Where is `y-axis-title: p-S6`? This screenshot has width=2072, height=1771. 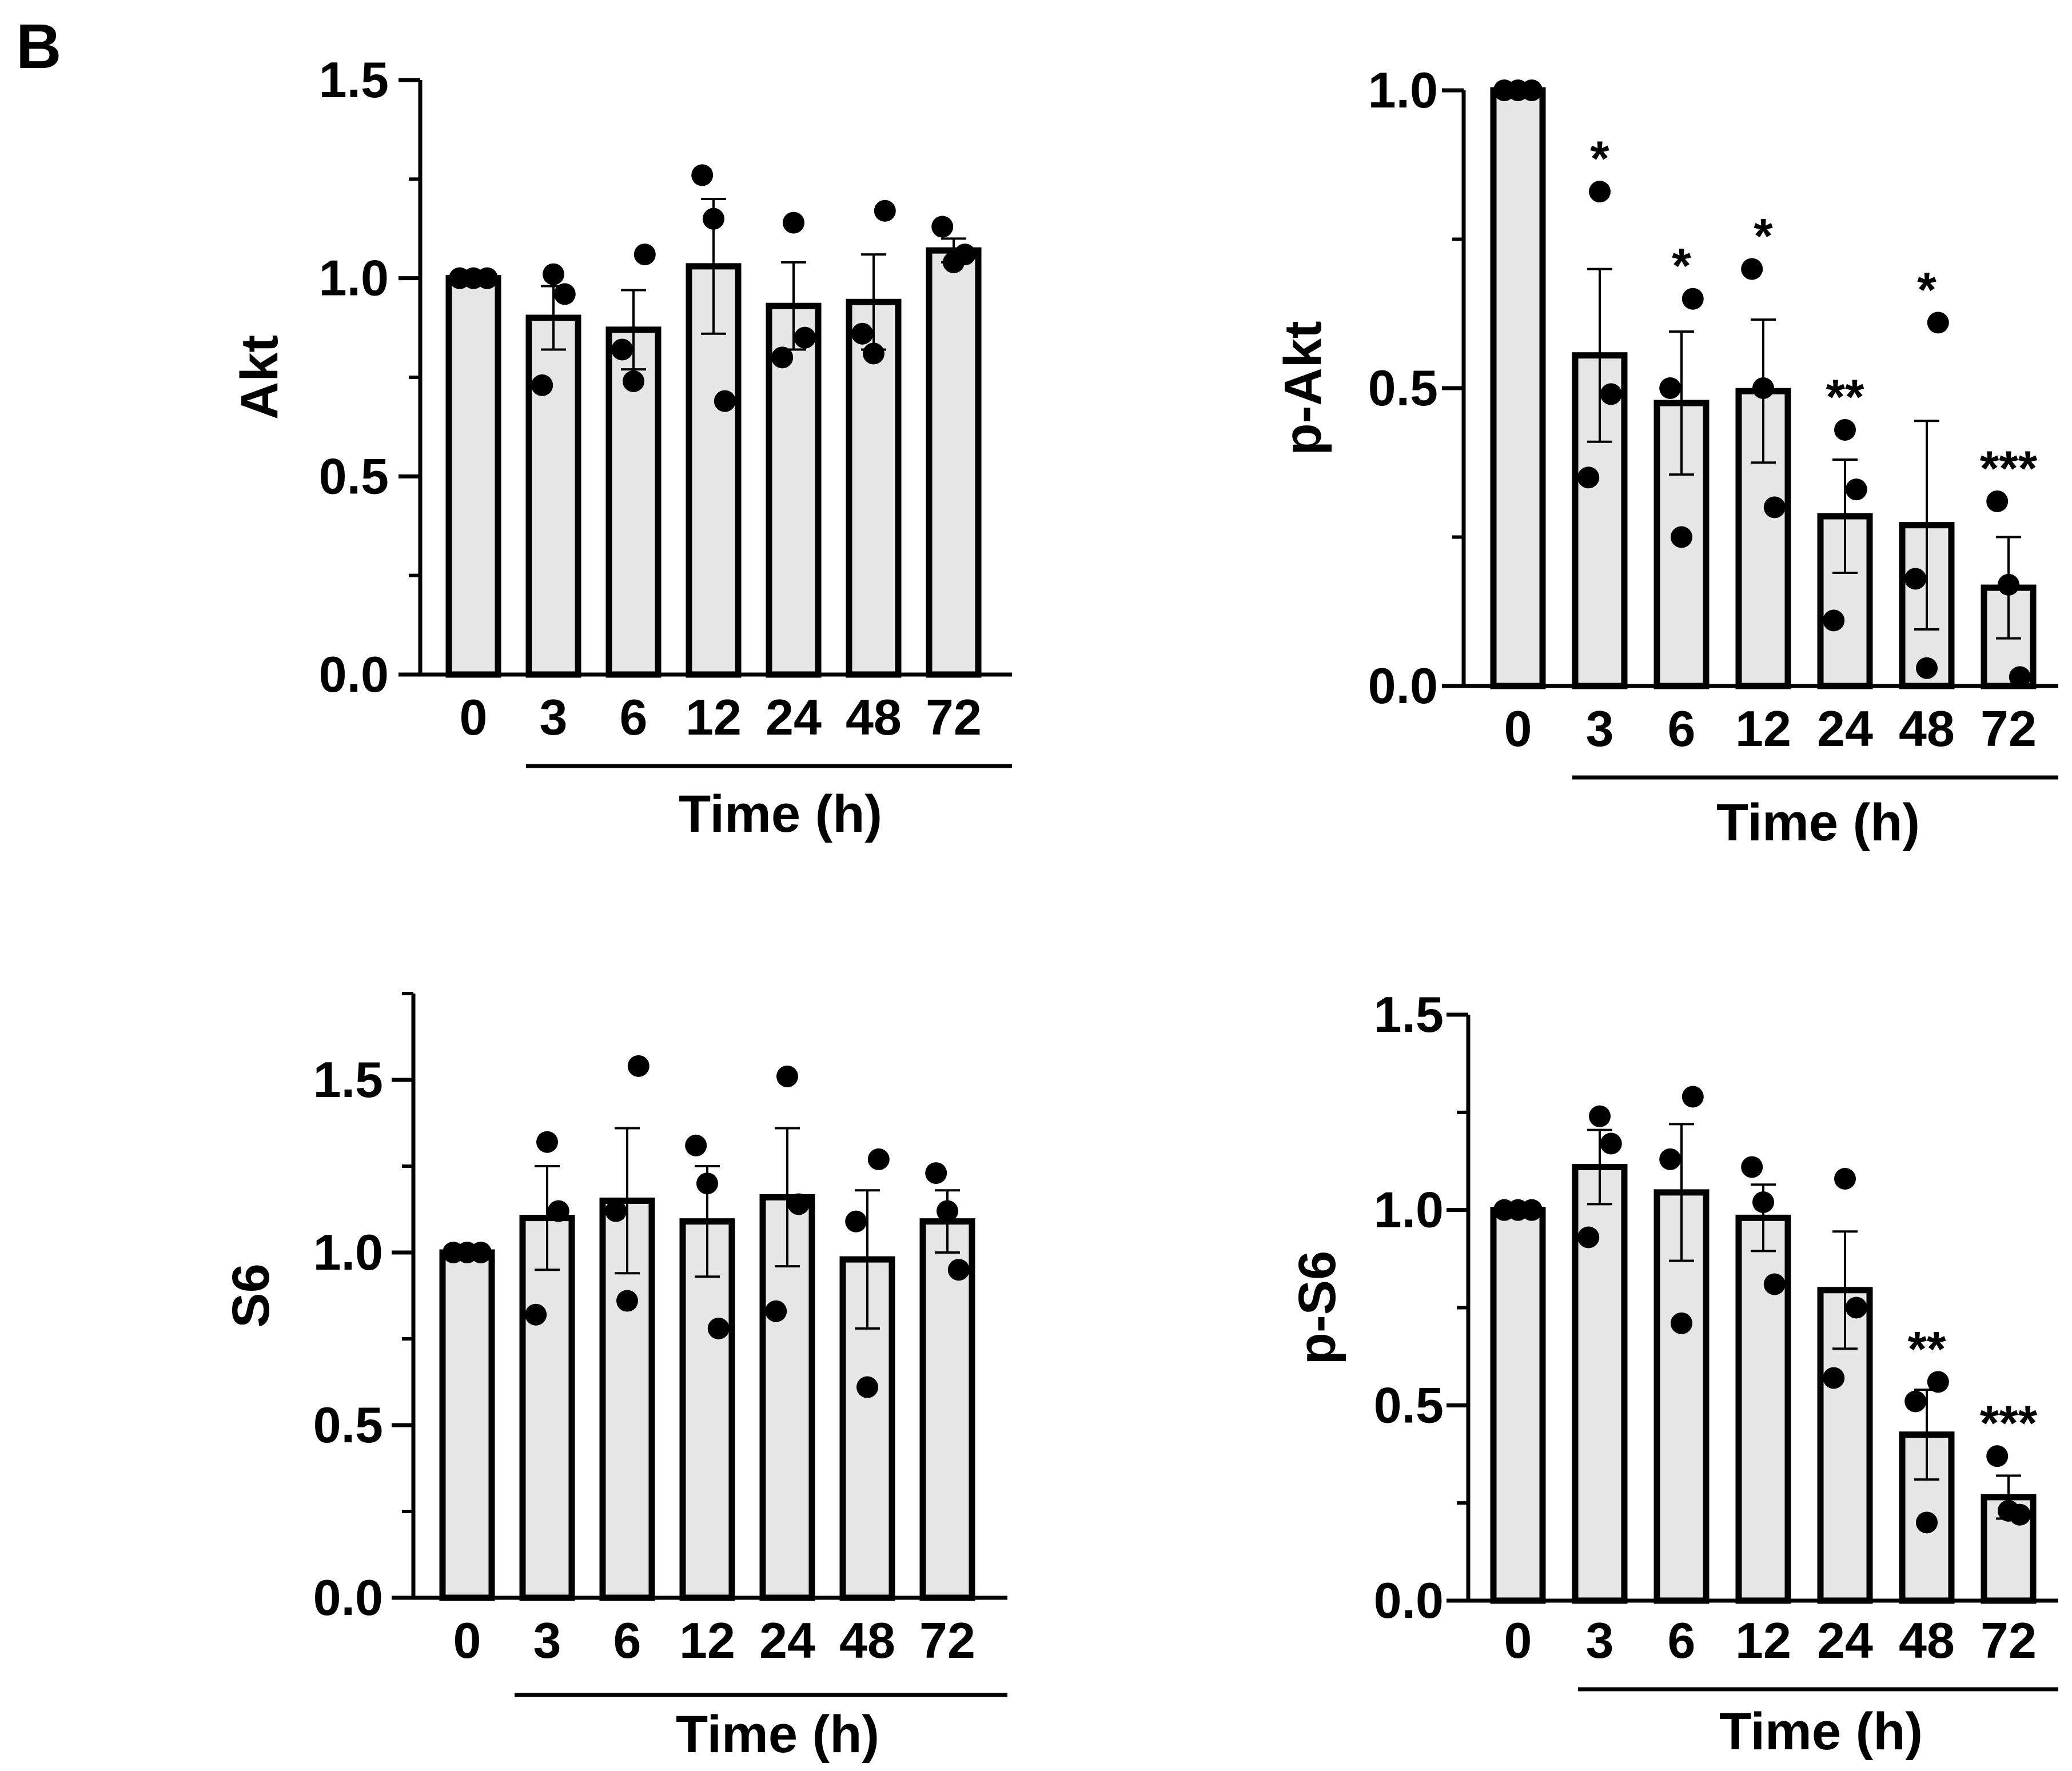 y-axis-title: p-S6 is located at coordinates (1317, 1308).